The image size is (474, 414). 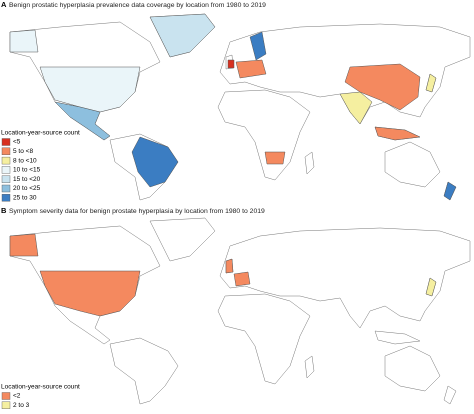 I want to click on mexico, so click(x=82, y=121).